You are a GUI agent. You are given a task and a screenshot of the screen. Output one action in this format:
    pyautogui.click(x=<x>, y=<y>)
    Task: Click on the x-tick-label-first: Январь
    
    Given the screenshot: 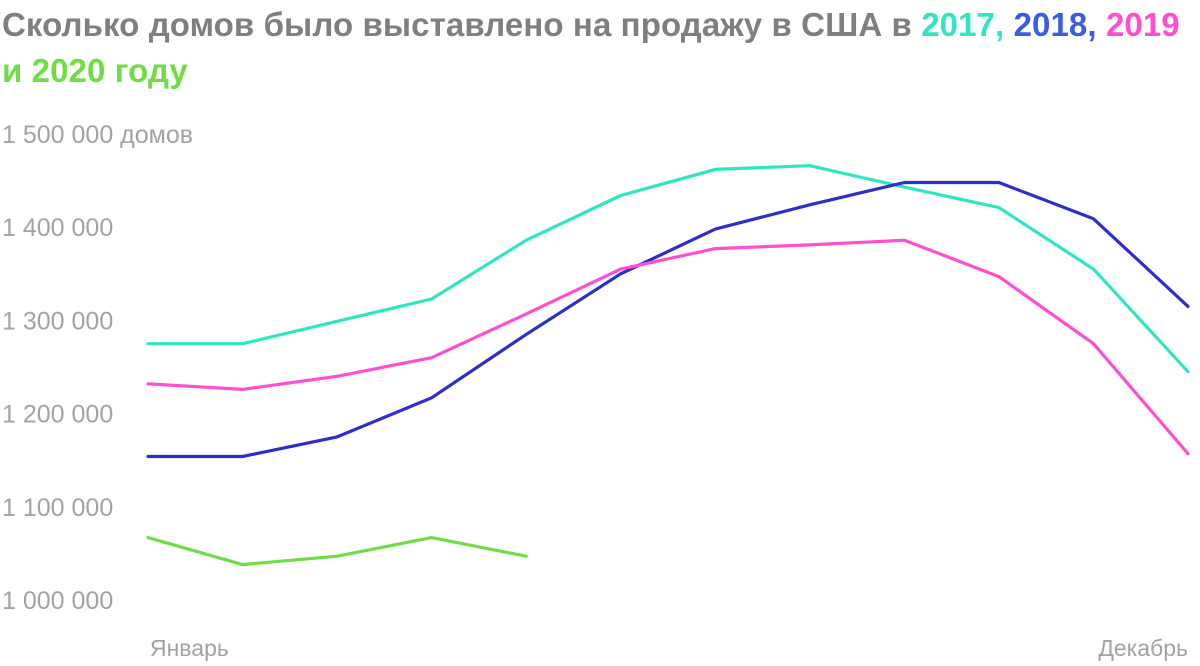 What is the action you would take?
    pyautogui.click(x=189, y=648)
    